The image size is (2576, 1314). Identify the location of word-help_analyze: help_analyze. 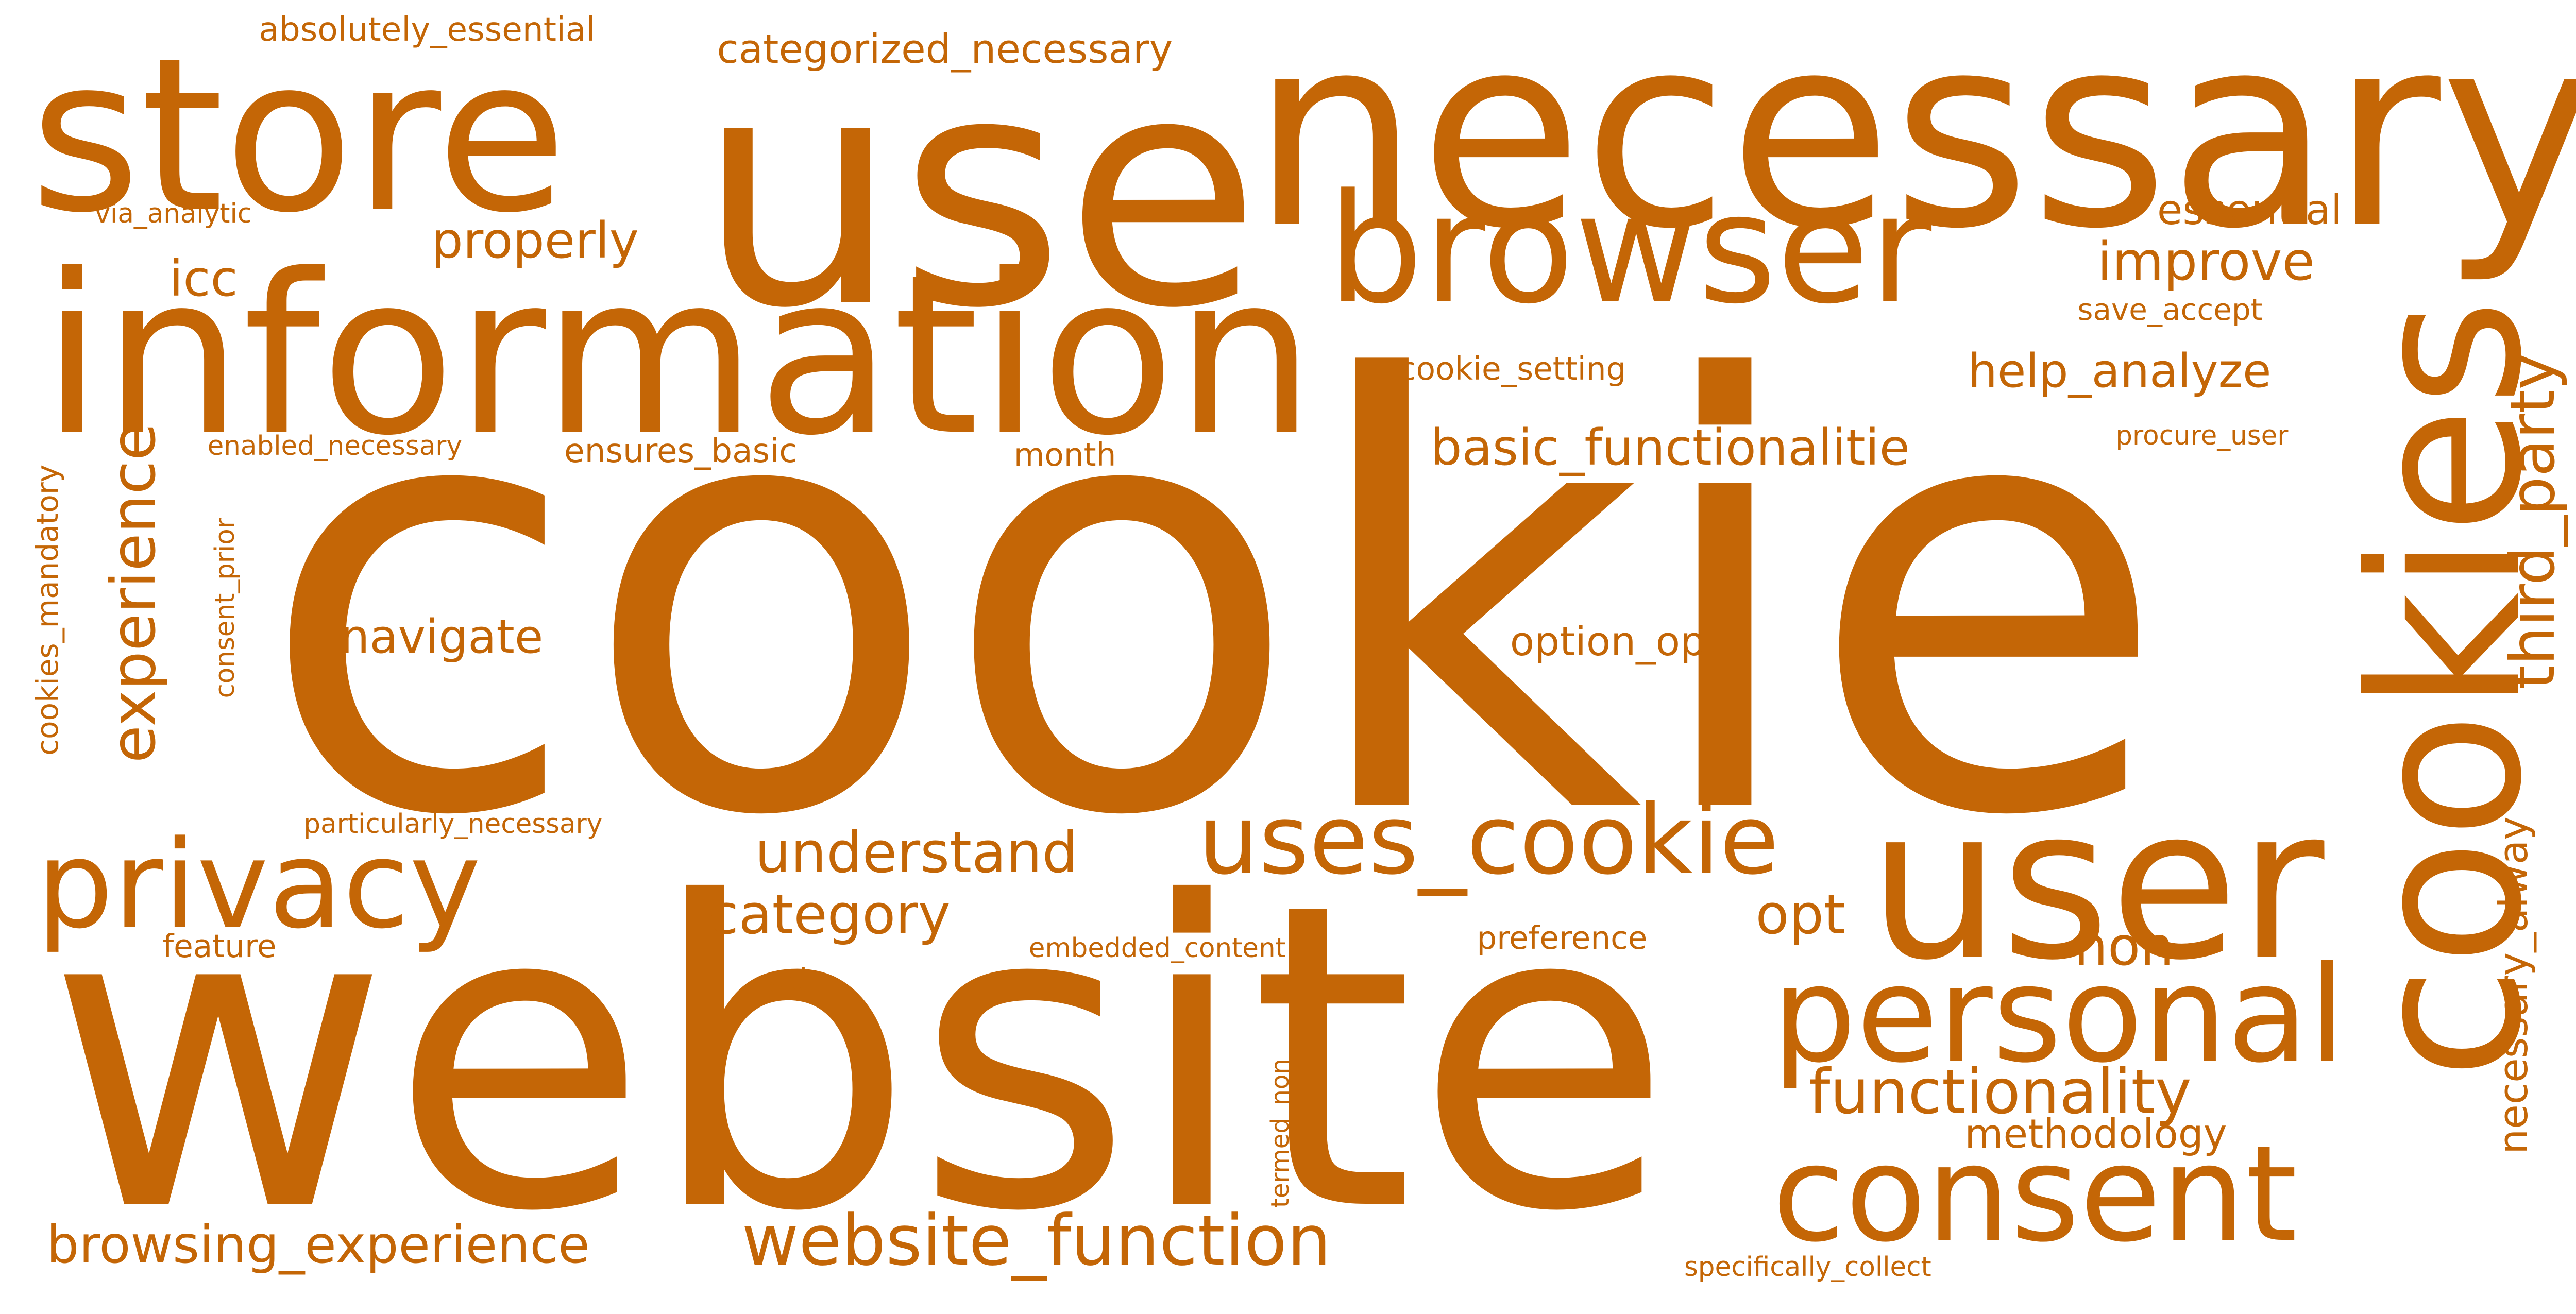
(2120, 371).